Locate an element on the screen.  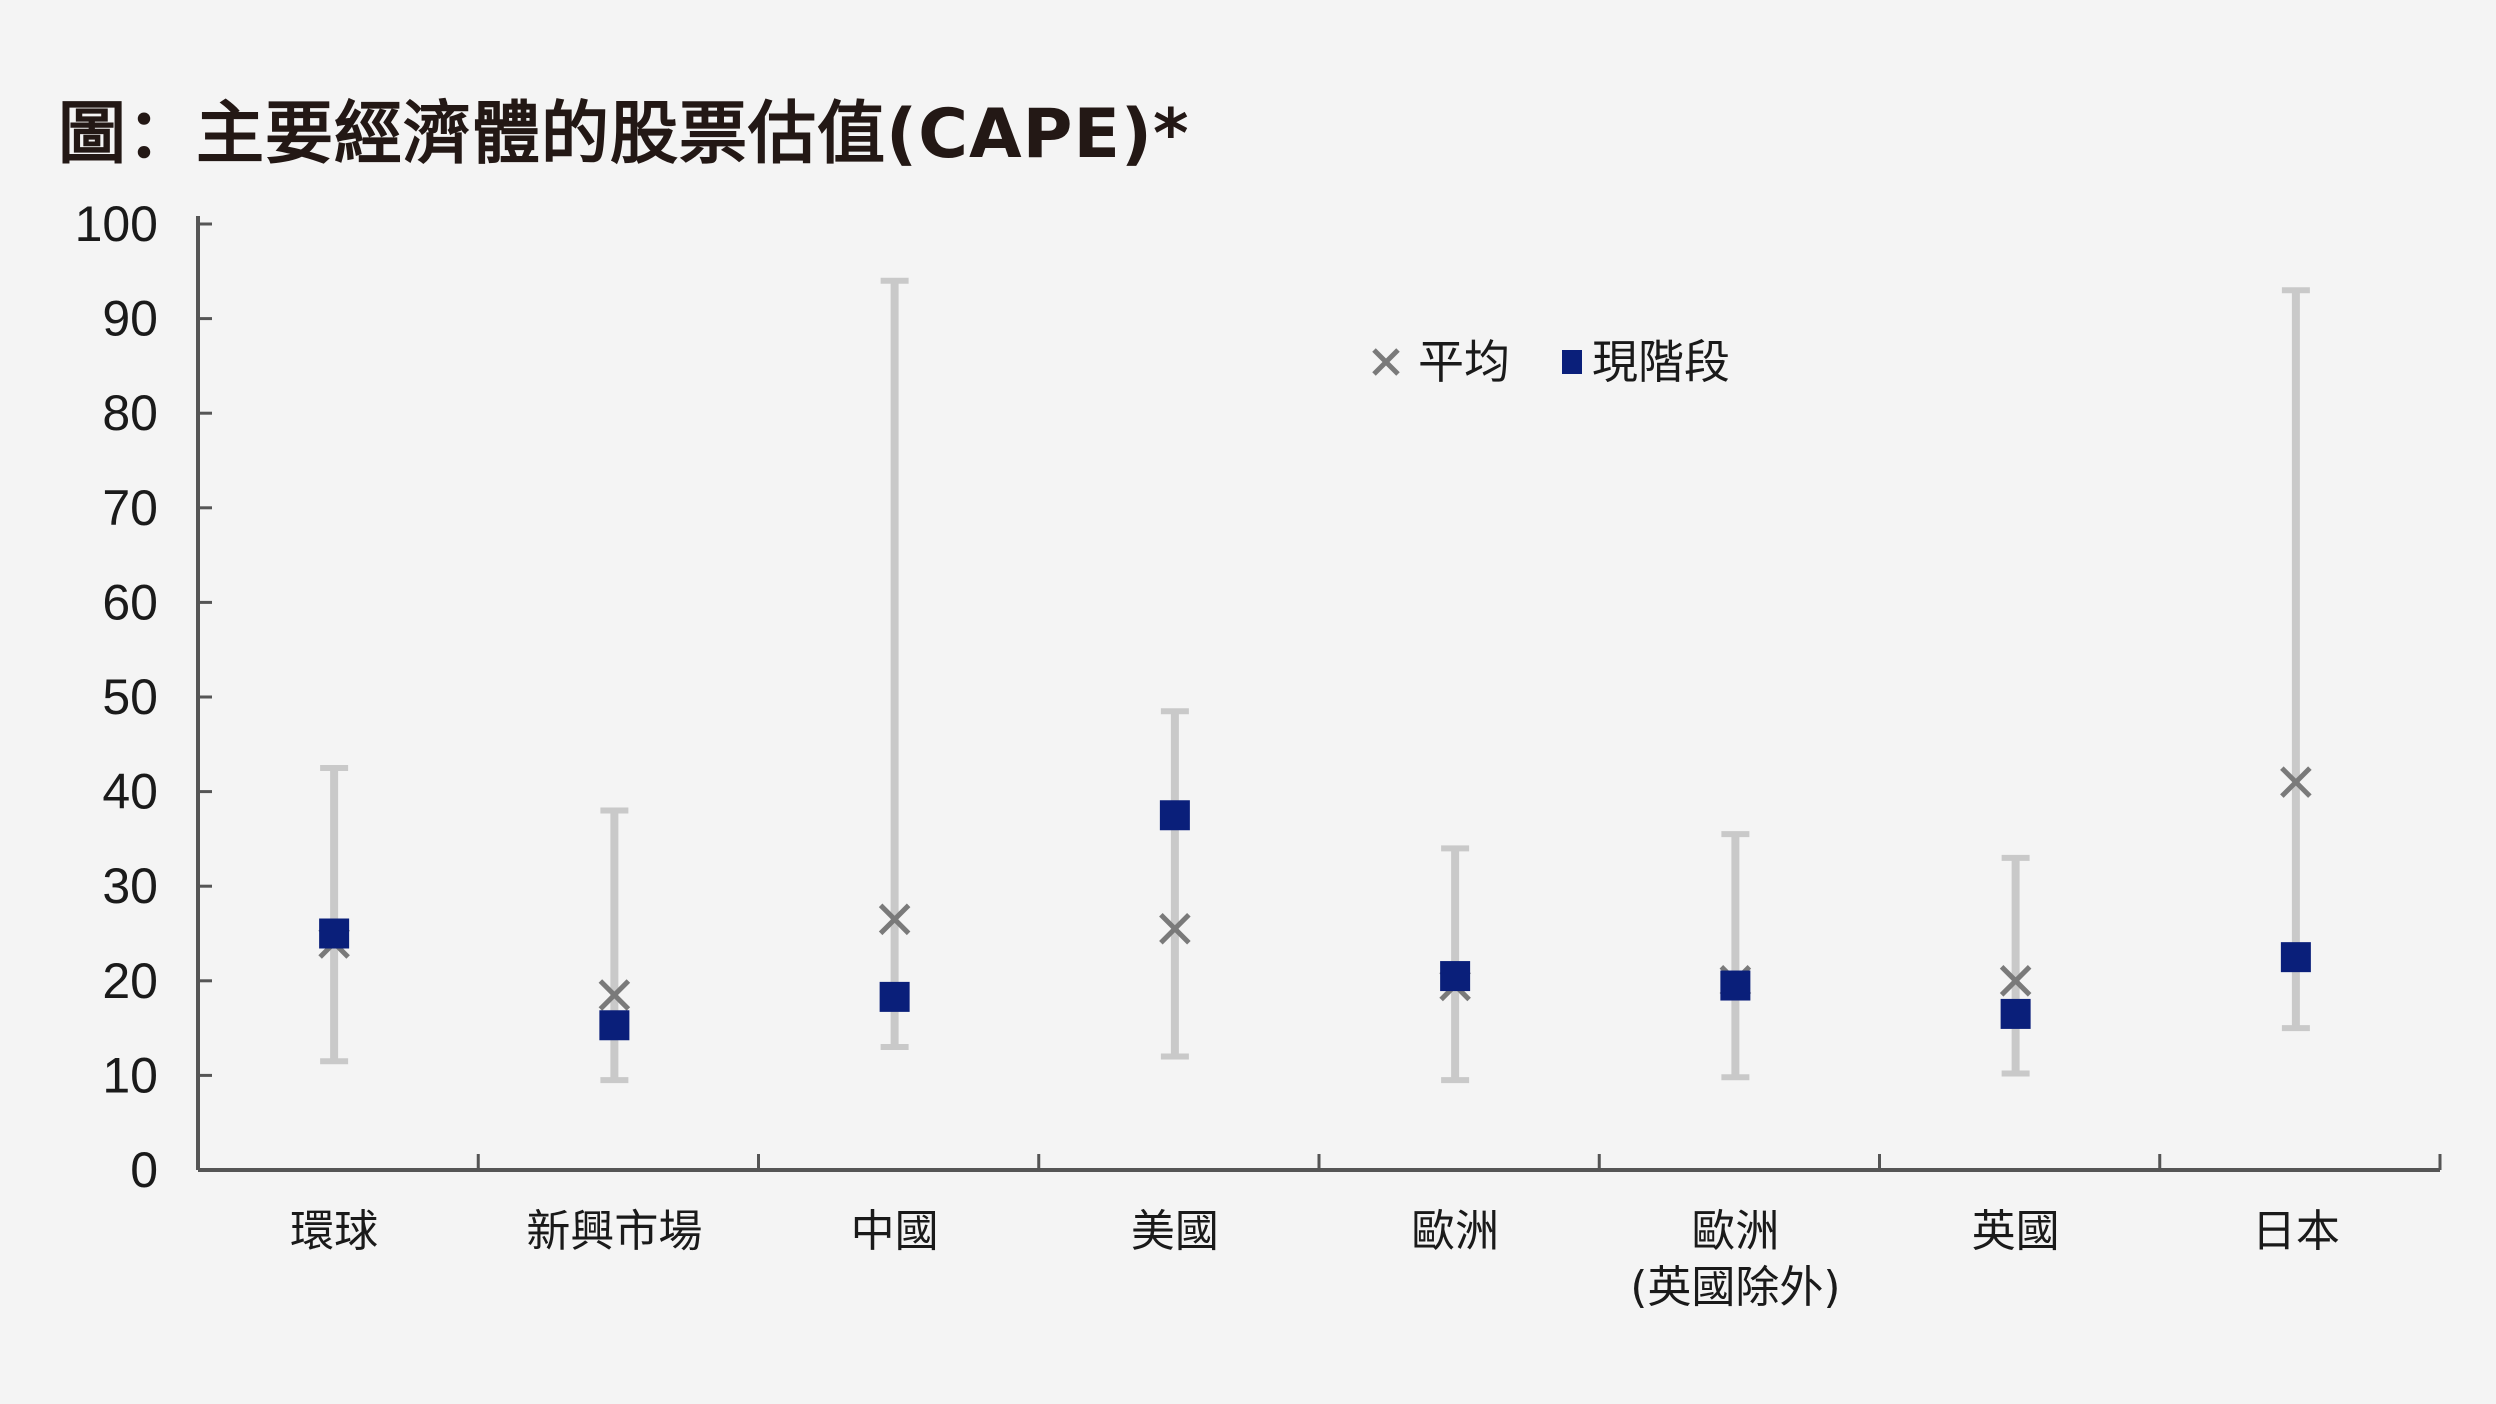
chart-title: 圖：主要經濟體的股票估值(CAPE)* is located at coordinates (624, 134).